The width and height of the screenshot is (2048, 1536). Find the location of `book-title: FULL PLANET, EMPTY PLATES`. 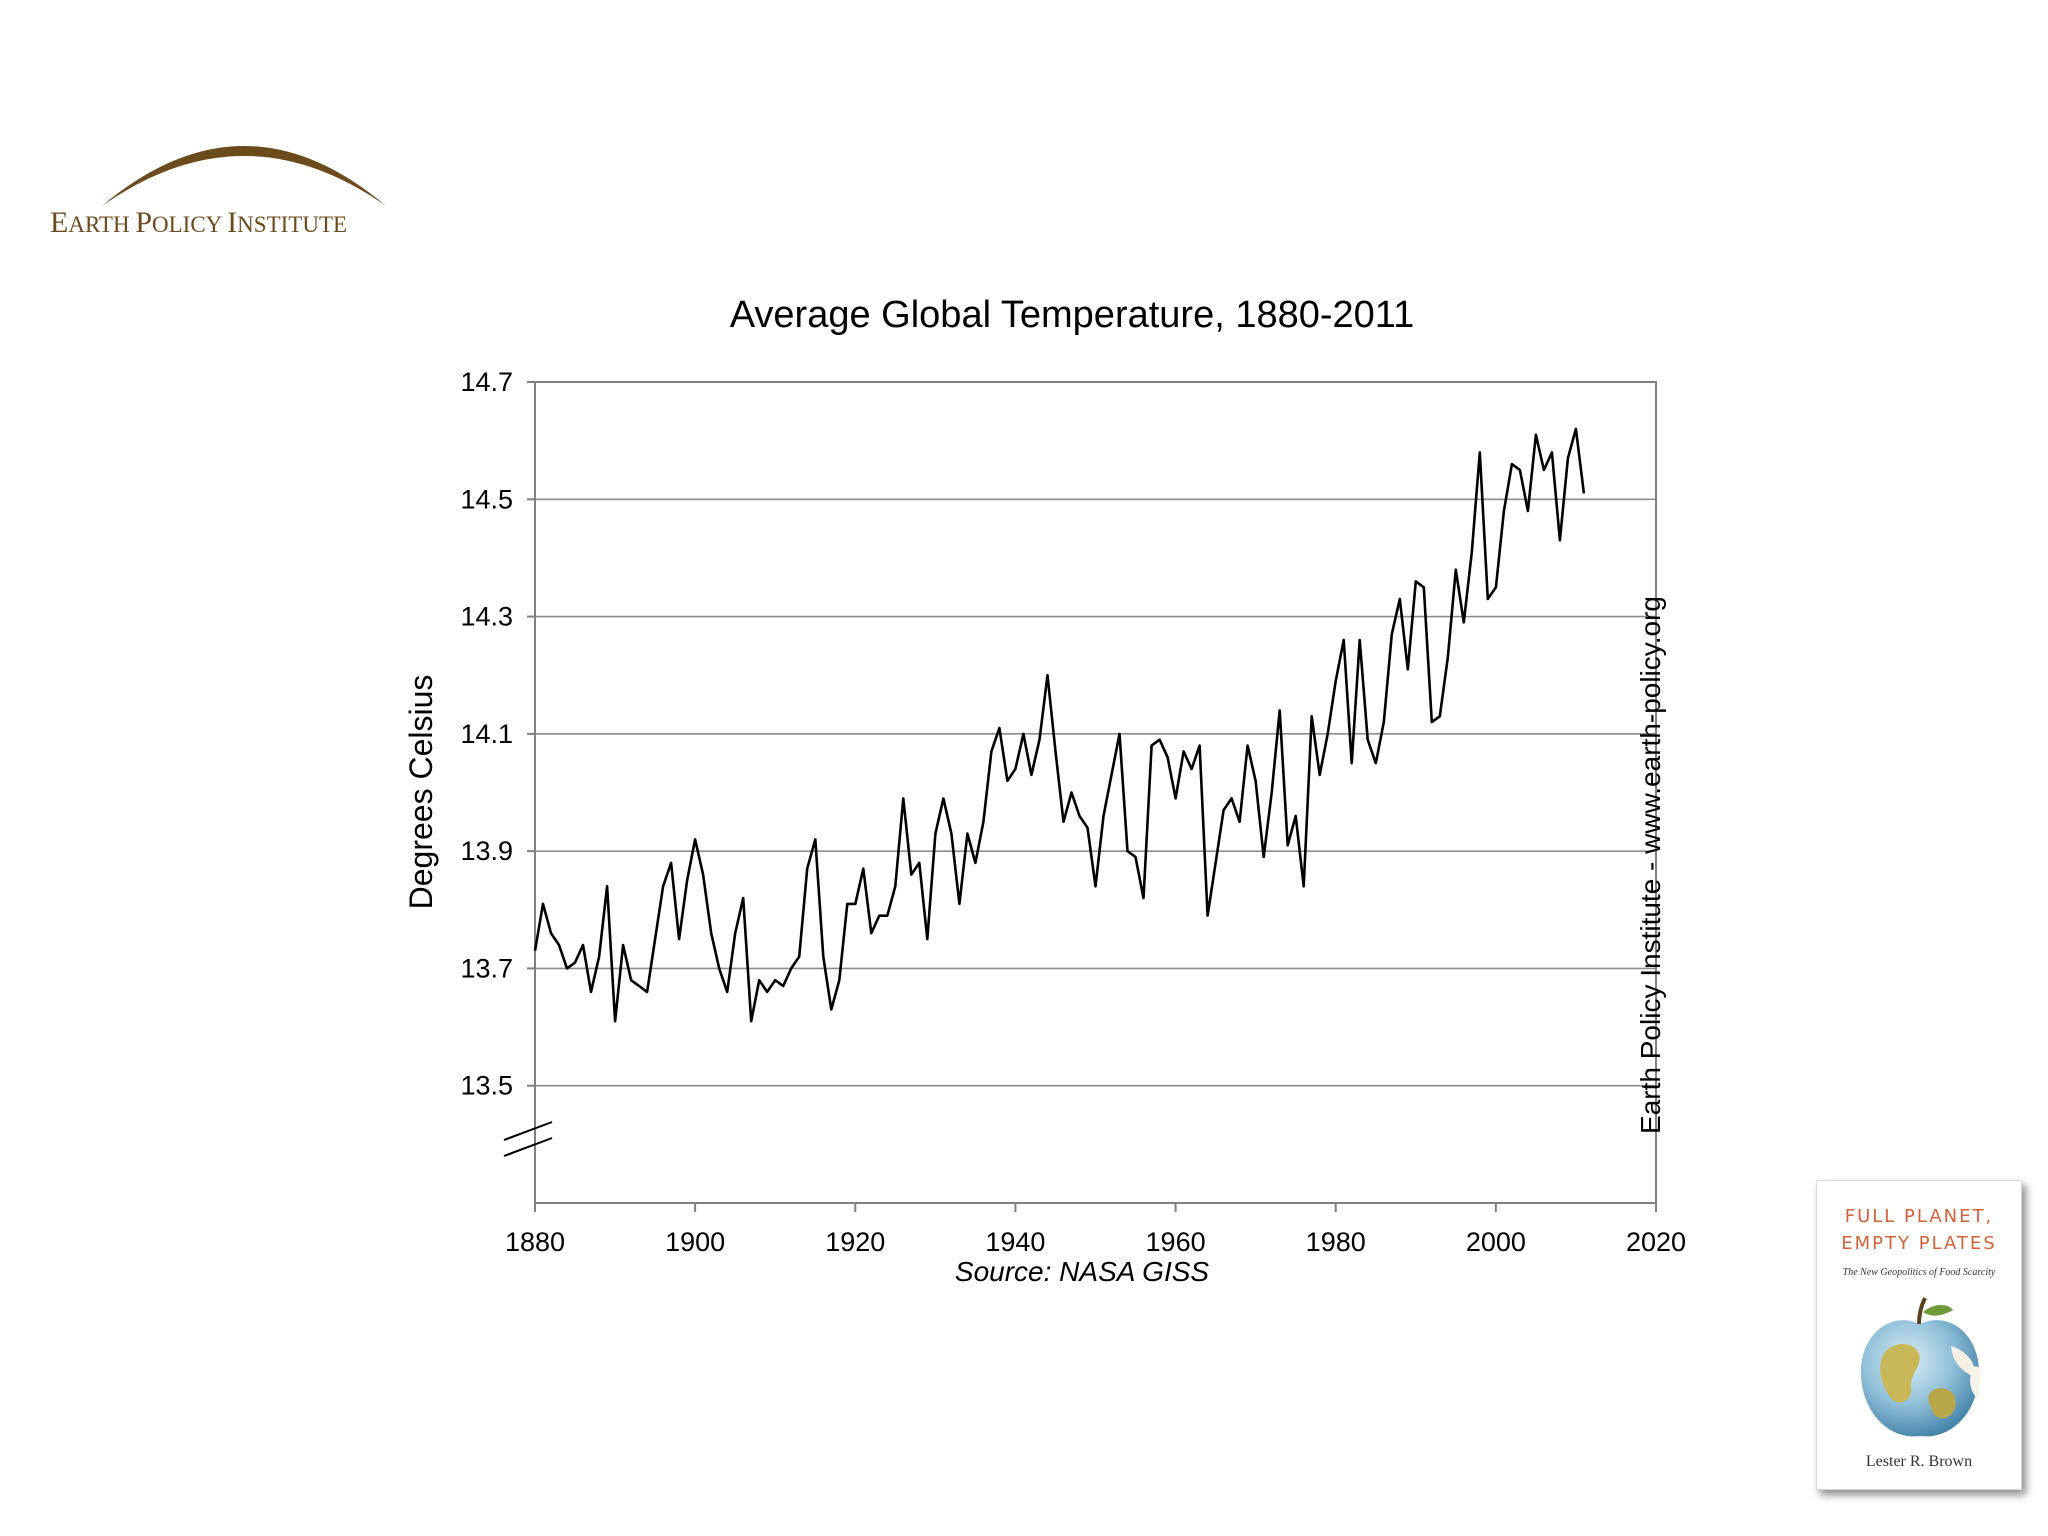

book-title: FULL PLANET, EMPTY PLATES is located at coordinates (1919, 1230).